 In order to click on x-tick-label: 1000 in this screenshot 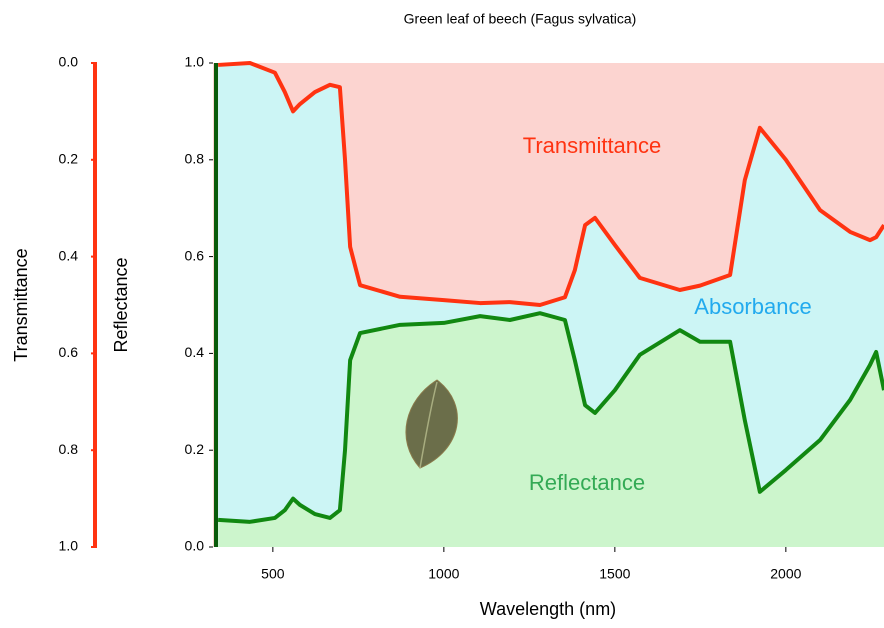, I will do `click(443, 574)`.